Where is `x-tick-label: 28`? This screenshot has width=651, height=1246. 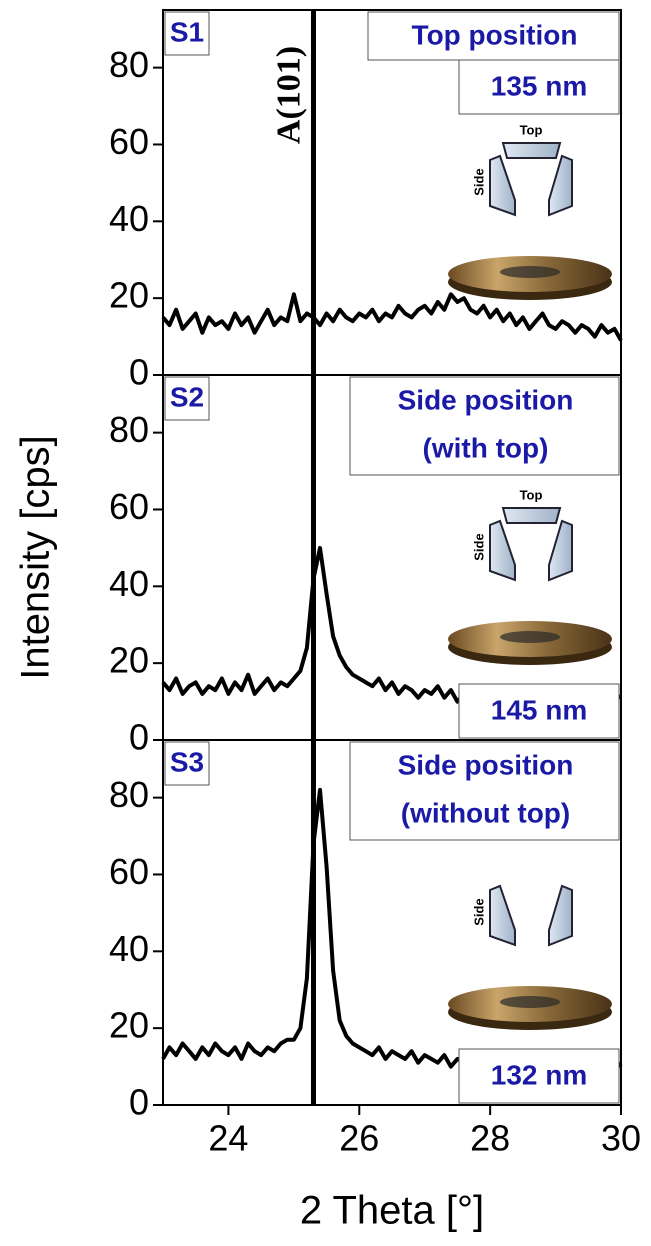
x-tick-label: 28 is located at coordinates (490, 1138).